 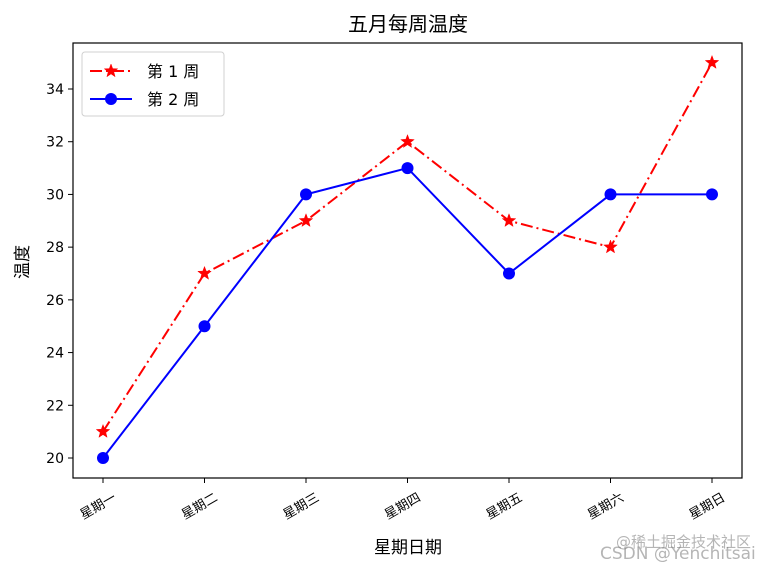 What do you see at coordinates (55, 248) in the screenshot?
I see `y-tick-label: 28` at bounding box center [55, 248].